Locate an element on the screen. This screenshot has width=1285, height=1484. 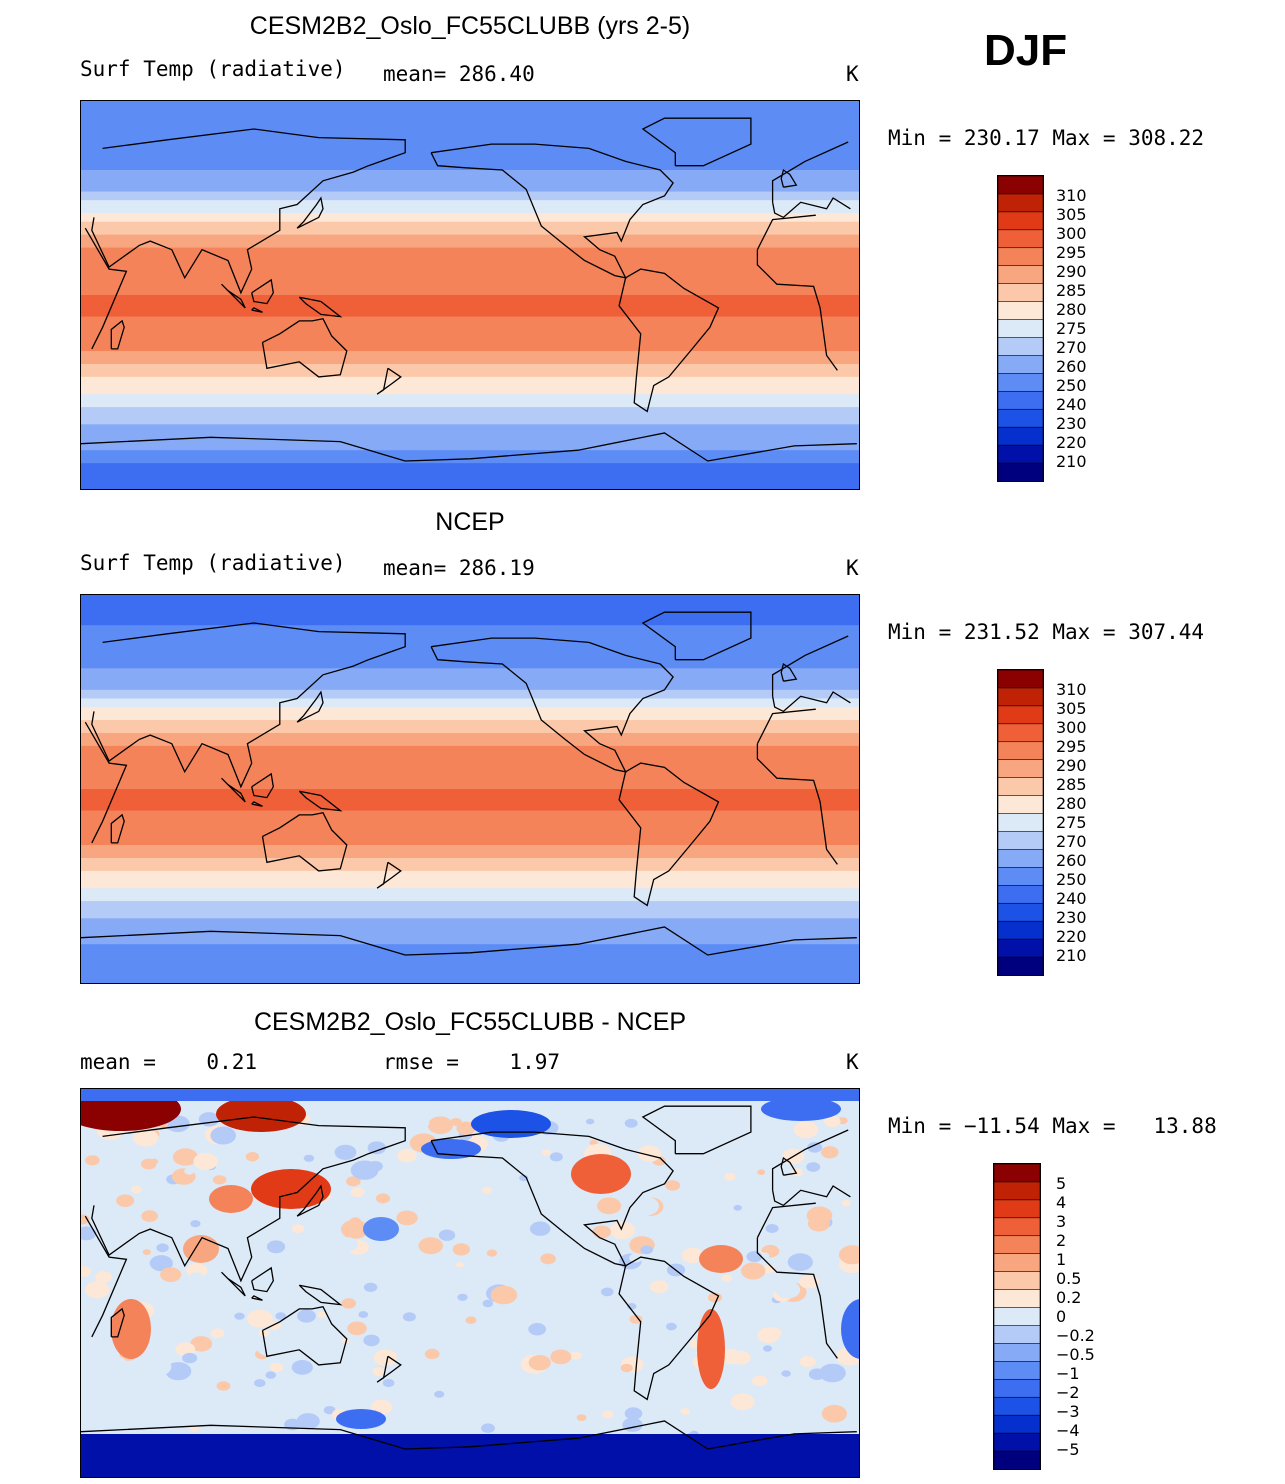
panel-3-units: K is located at coordinates (852, 1062).